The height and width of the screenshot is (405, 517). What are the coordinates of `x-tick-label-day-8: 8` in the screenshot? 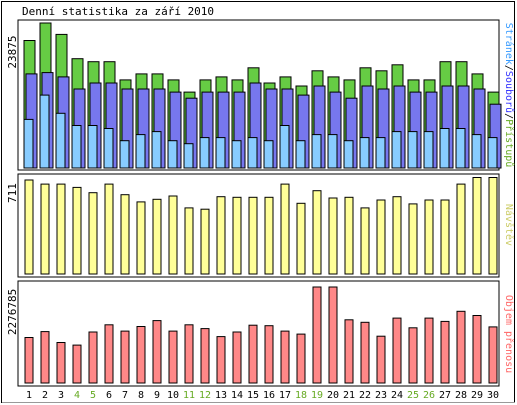 It's located at (141, 395).